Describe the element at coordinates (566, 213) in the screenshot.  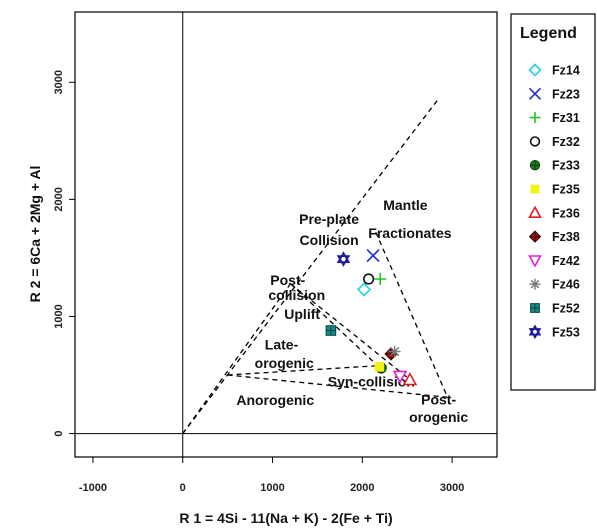
I see `legend-label: Fz36` at that location.